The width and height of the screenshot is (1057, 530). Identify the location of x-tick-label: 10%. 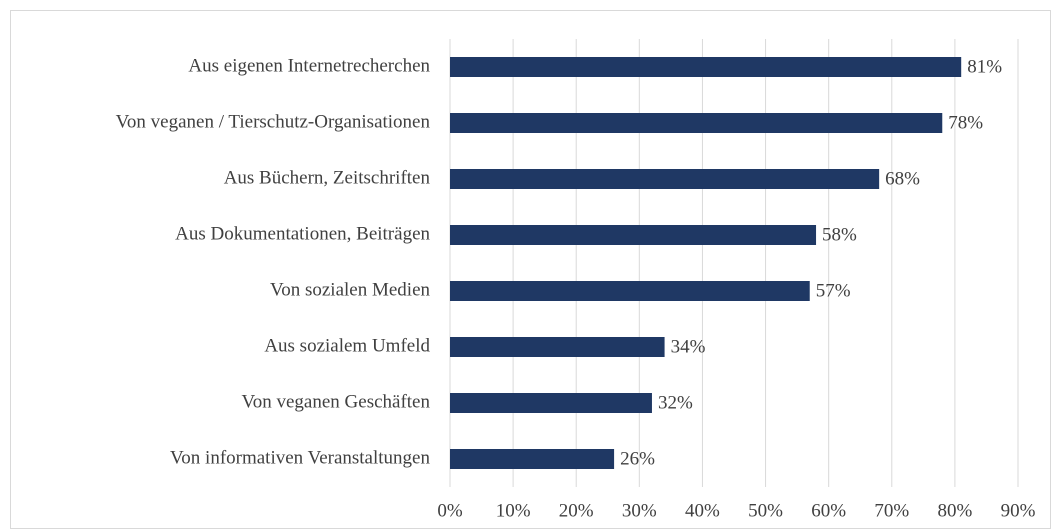
(513, 510).